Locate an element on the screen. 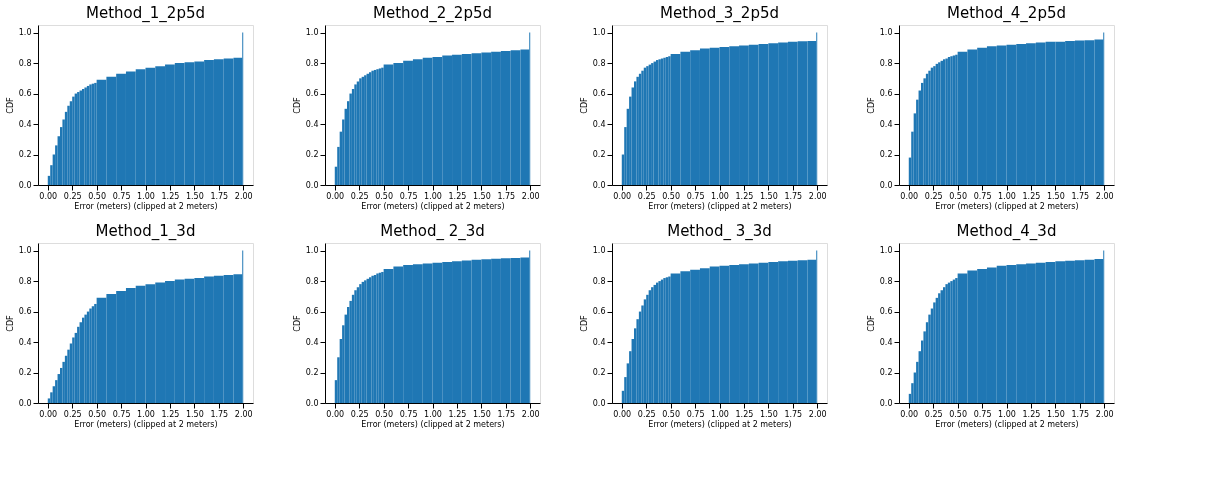 The image size is (1205, 502). chart-title: Method_1_3d is located at coordinates (145, 231).